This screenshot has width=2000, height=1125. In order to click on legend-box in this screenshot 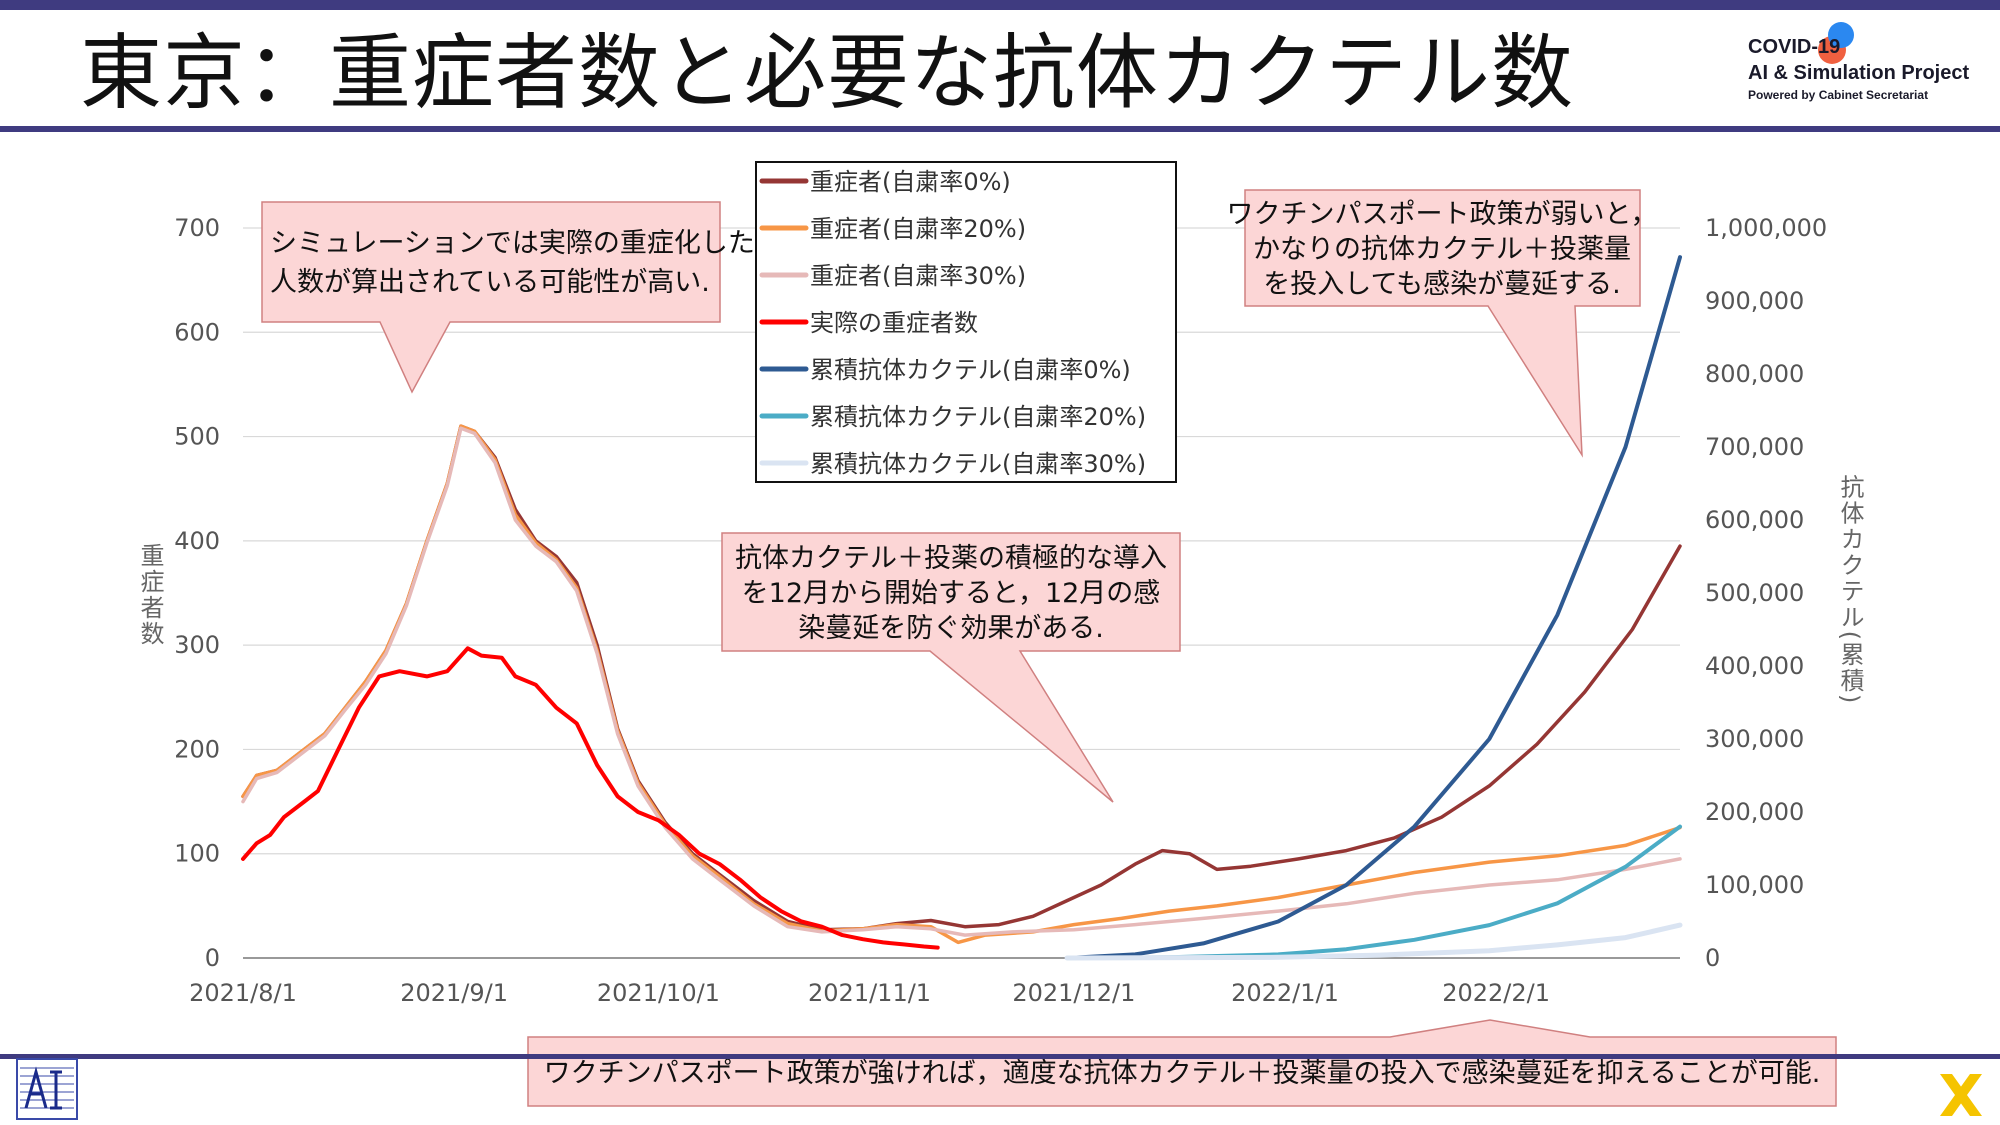, I will do `click(966, 322)`.